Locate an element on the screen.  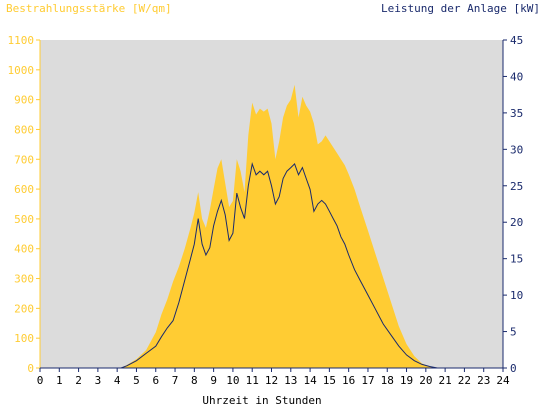
x-tick-label: 0 is located at coordinates (40, 380).